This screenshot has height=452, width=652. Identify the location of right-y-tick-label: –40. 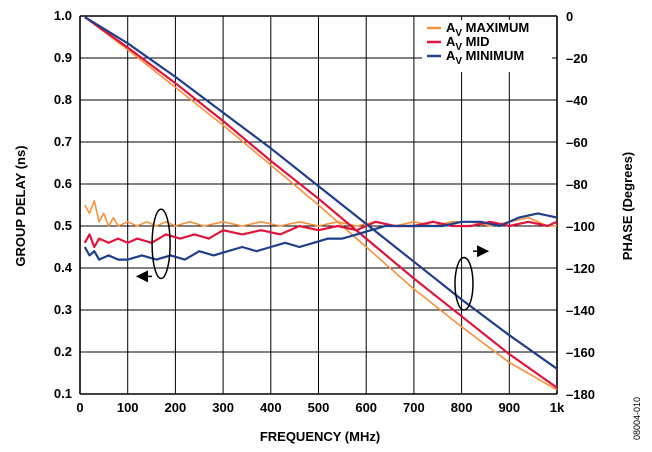
(577, 100).